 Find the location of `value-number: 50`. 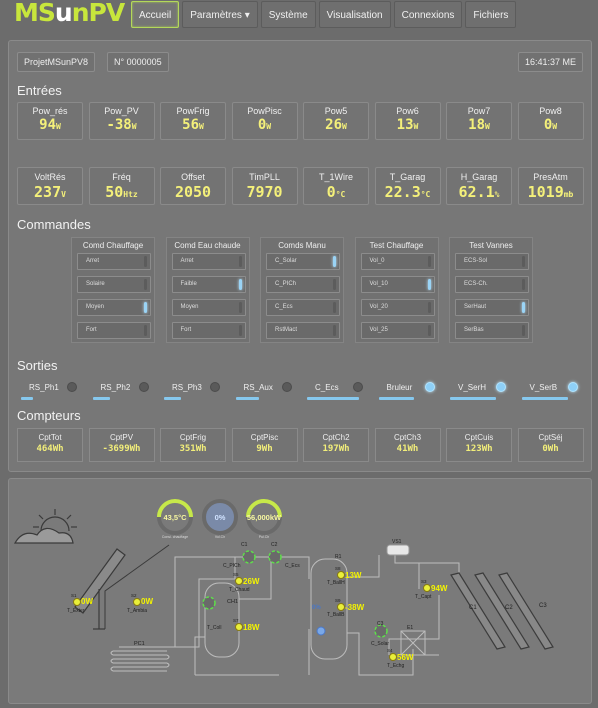

value-number: 50 is located at coordinates (114, 192).